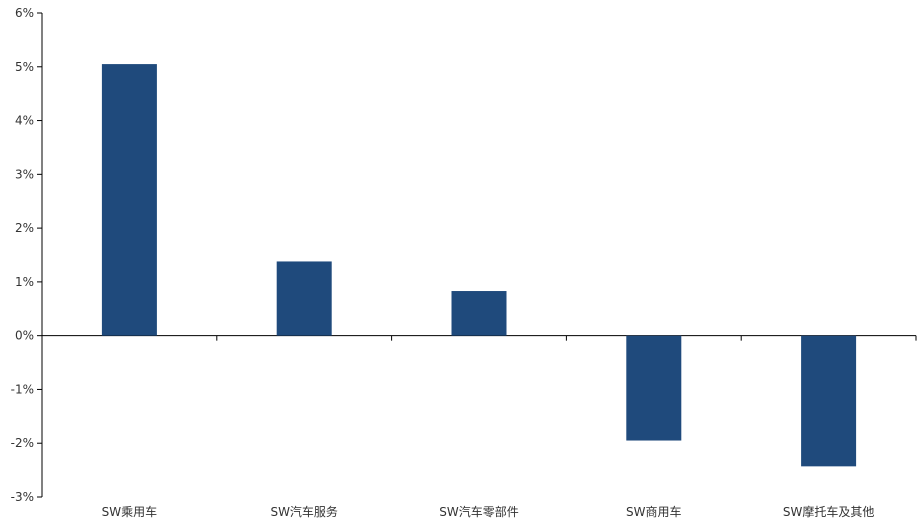  What do you see at coordinates (24, 174) in the screenshot?
I see `y-tick-label: 3%` at bounding box center [24, 174].